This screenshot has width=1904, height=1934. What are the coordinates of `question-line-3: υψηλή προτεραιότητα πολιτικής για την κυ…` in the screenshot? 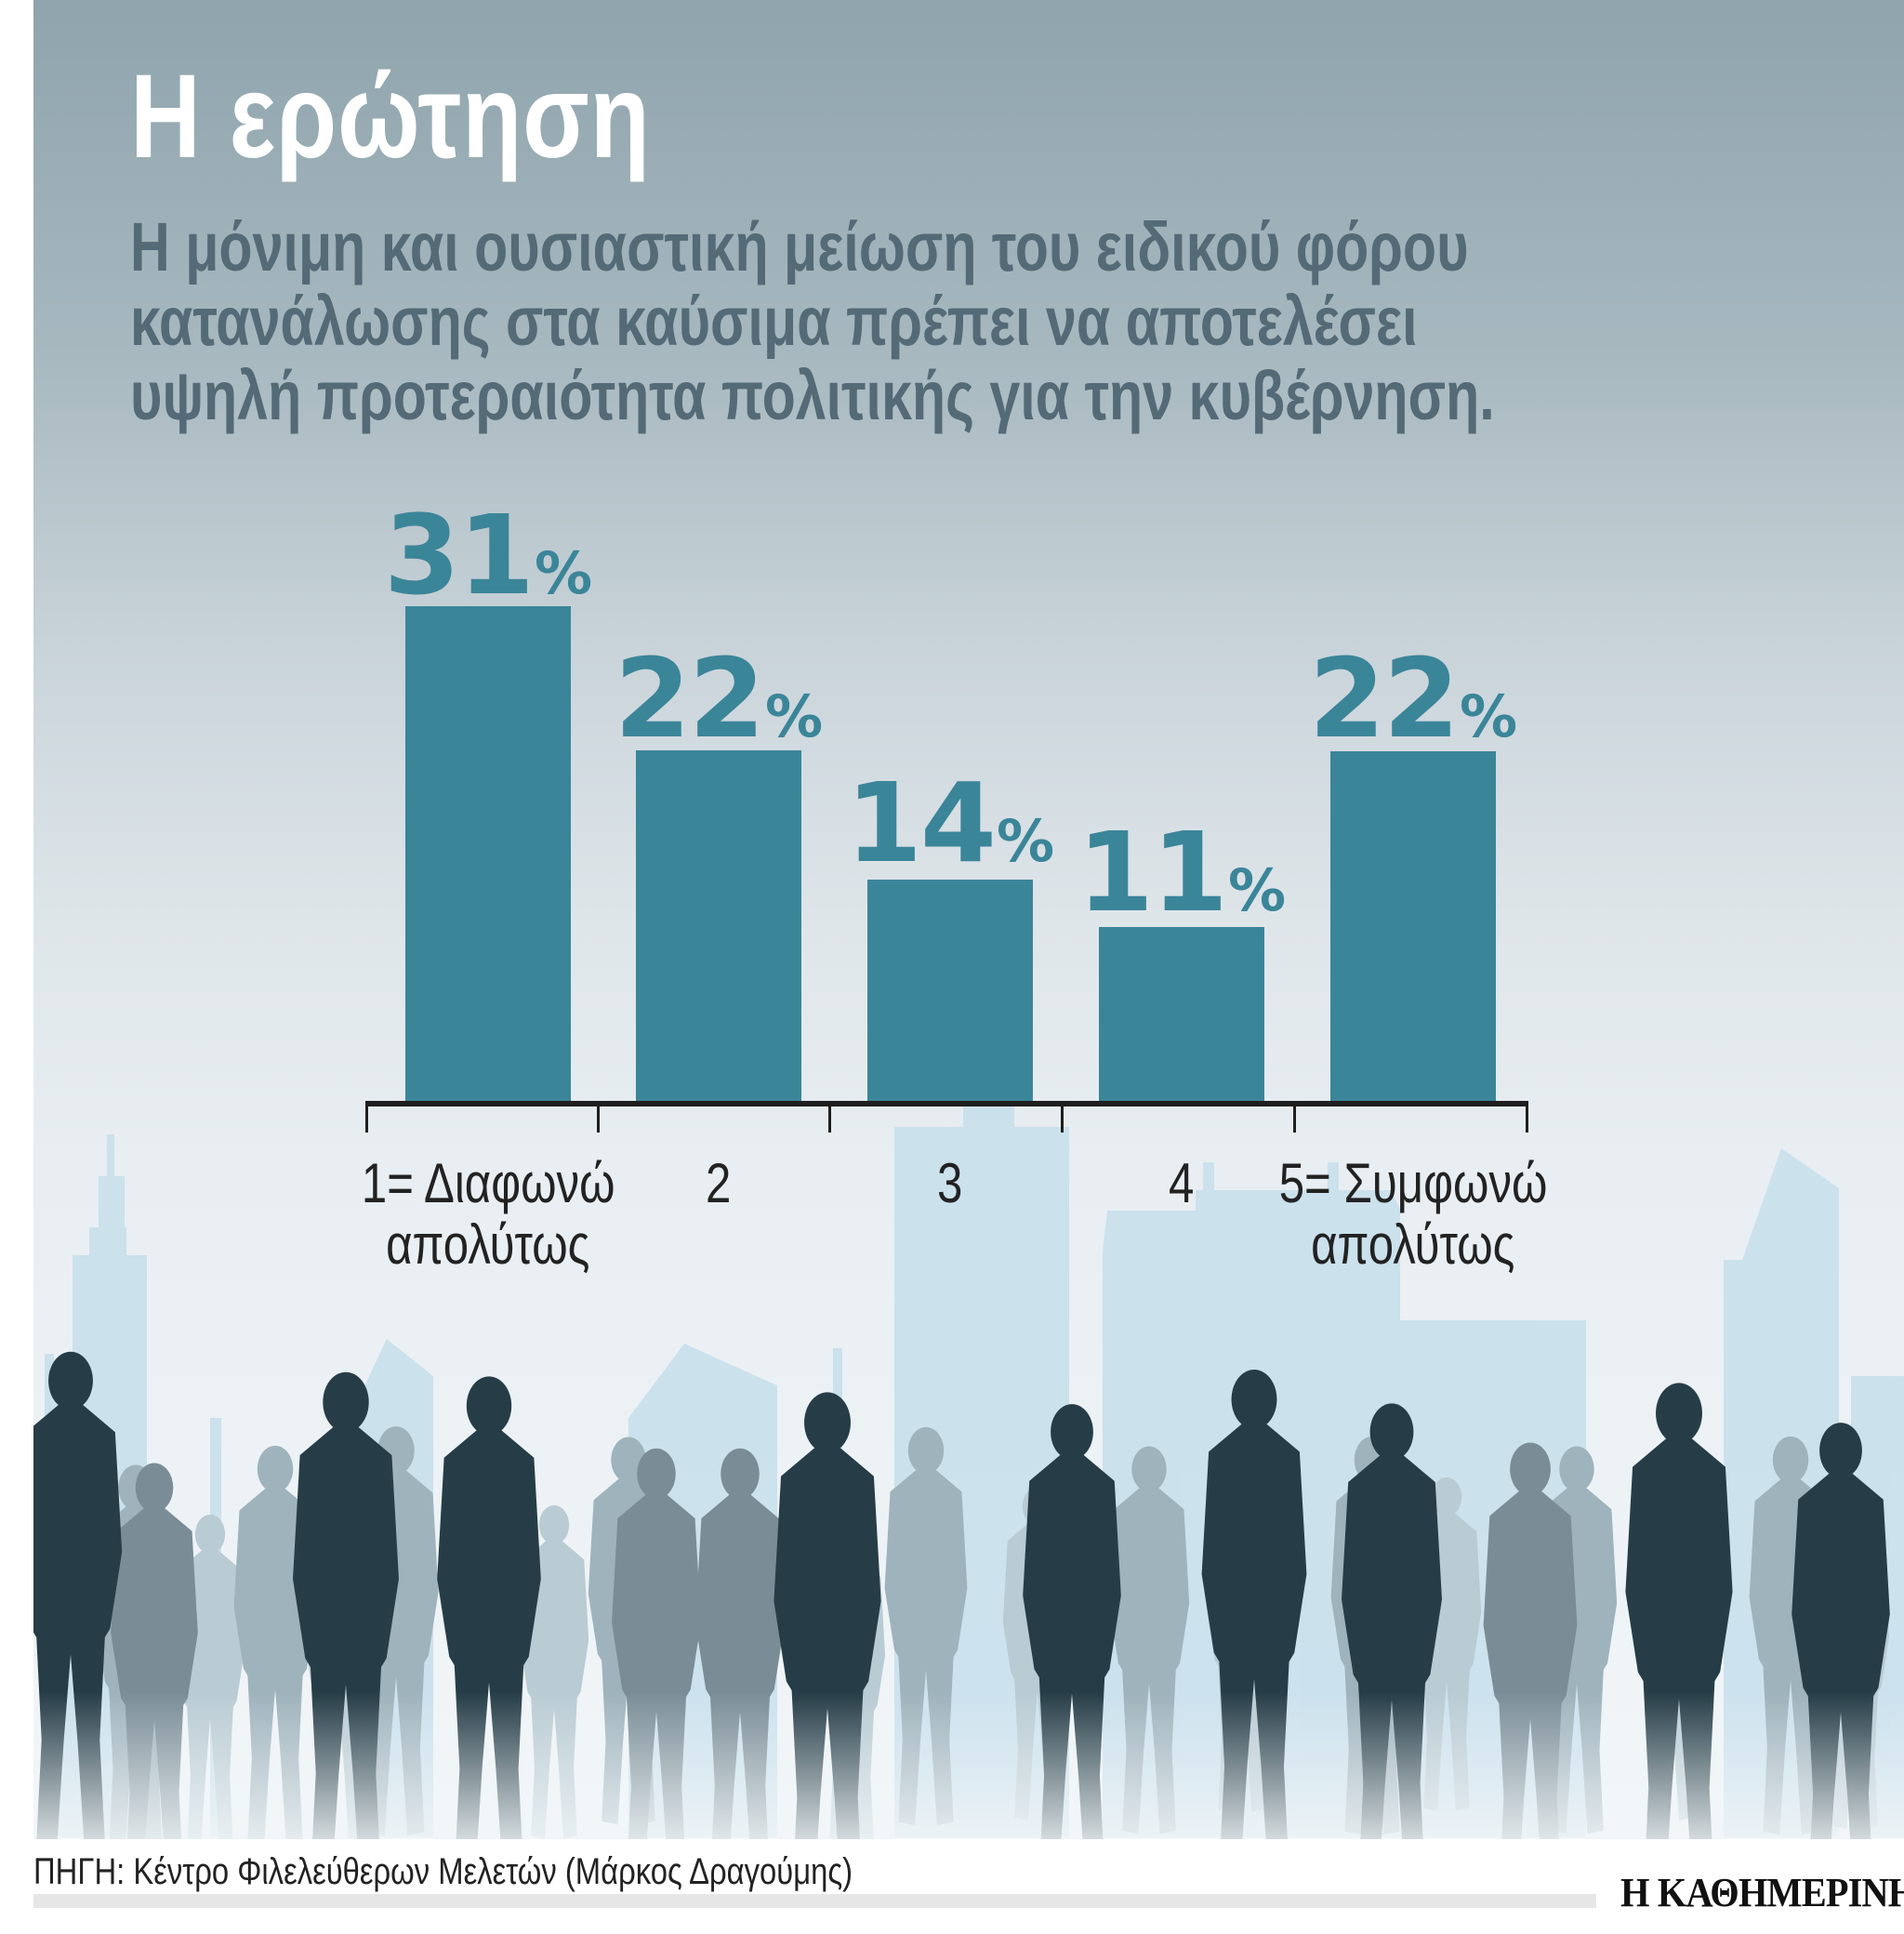 It's located at (812, 396).